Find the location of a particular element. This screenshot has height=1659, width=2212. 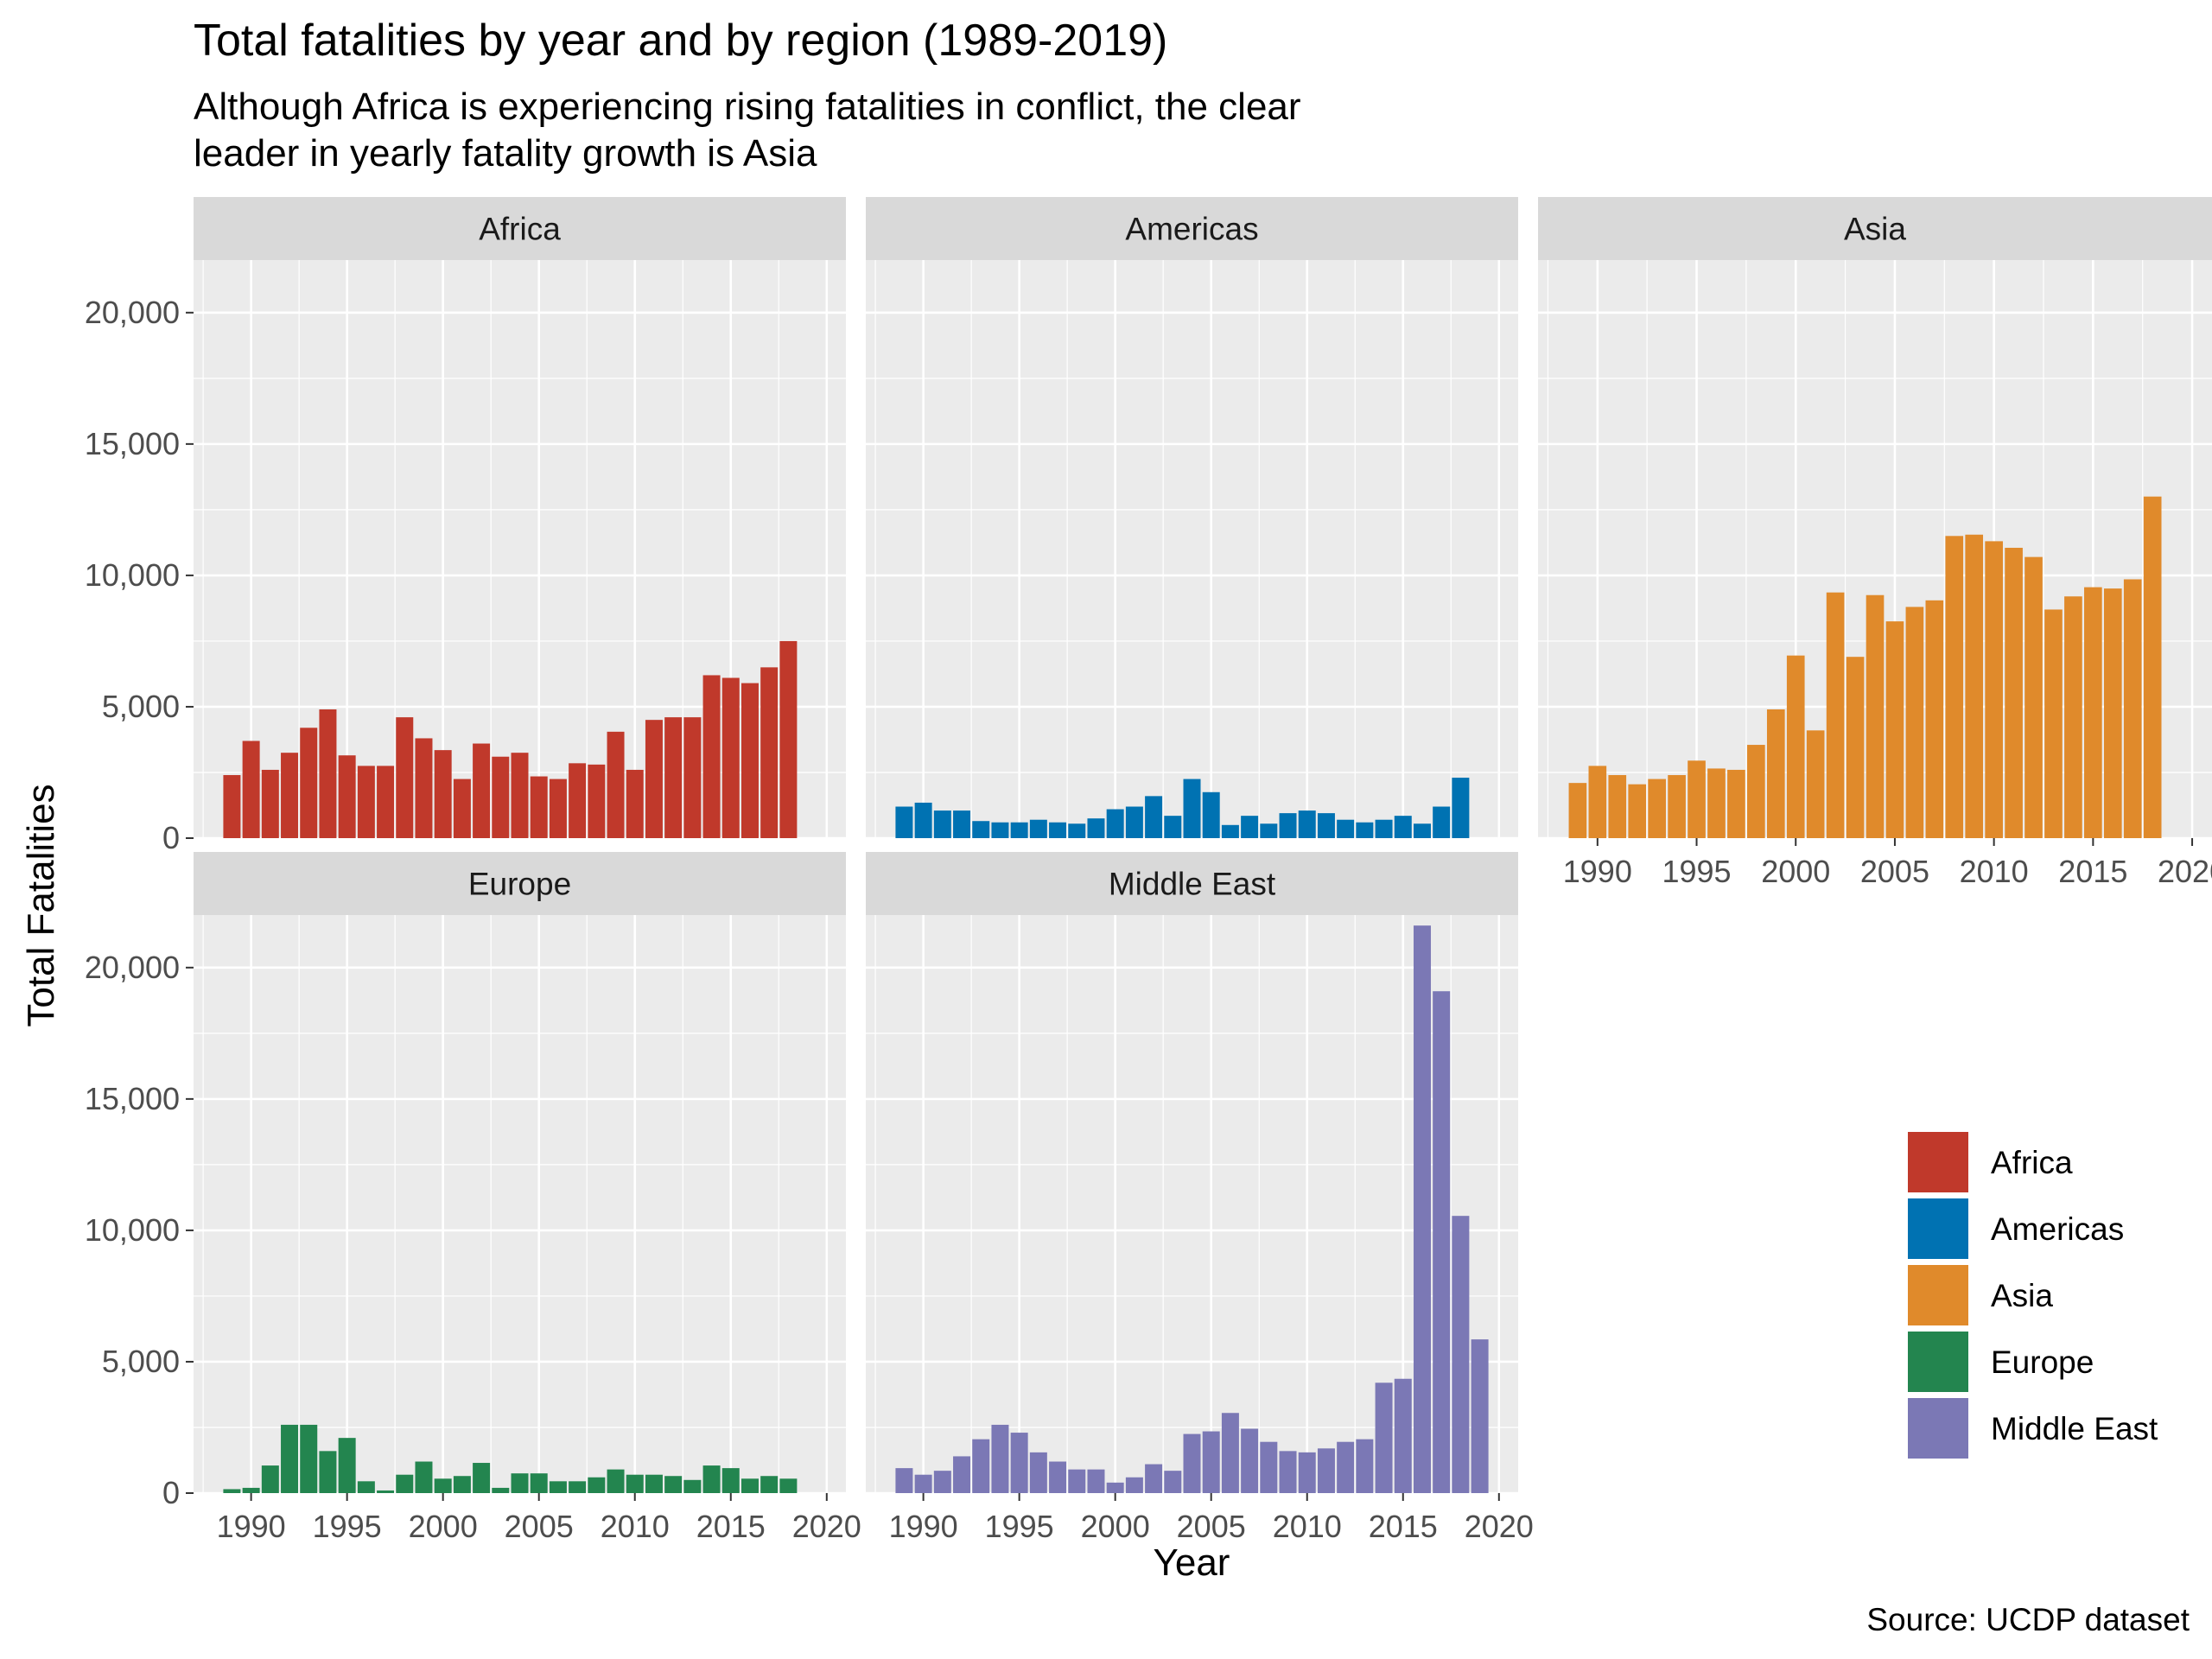

bar-asia-2011 is located at coordinates (2014, 692).